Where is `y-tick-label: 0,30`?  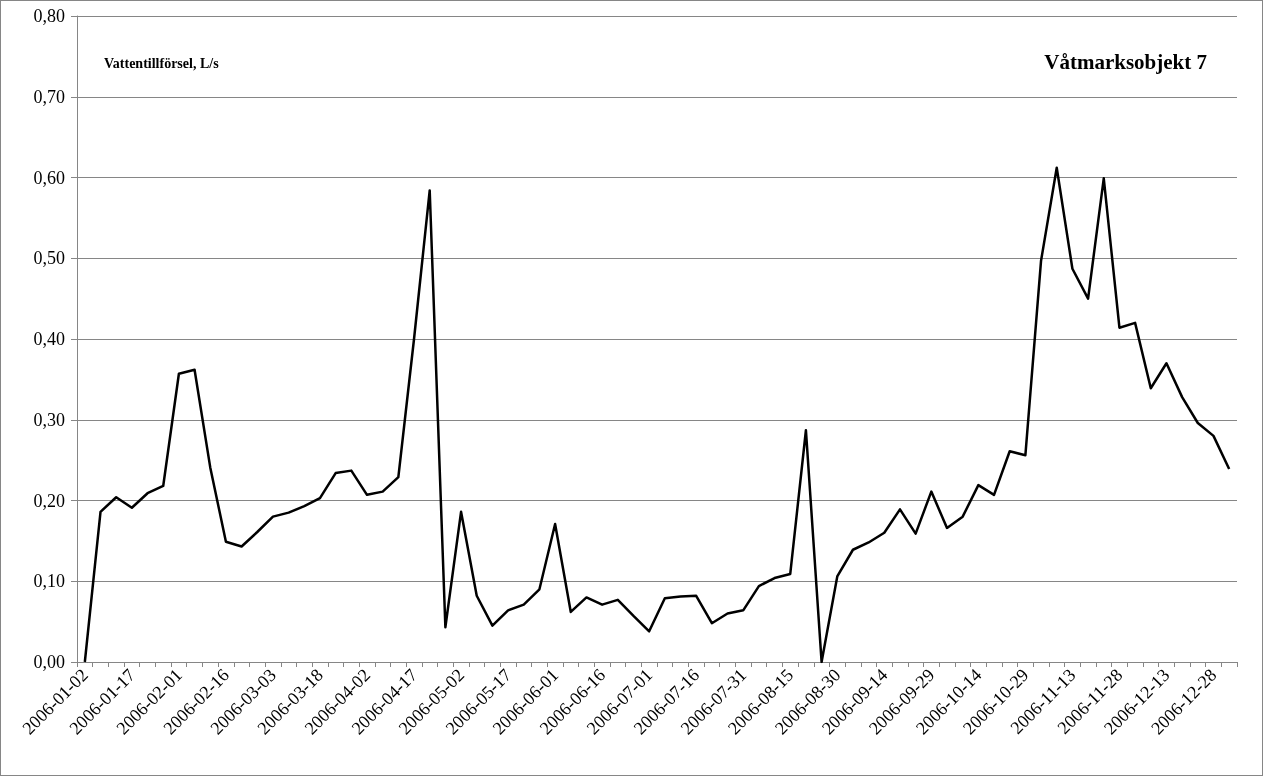 y-tick-label: 0,30 is located at coordinates (49, 419).